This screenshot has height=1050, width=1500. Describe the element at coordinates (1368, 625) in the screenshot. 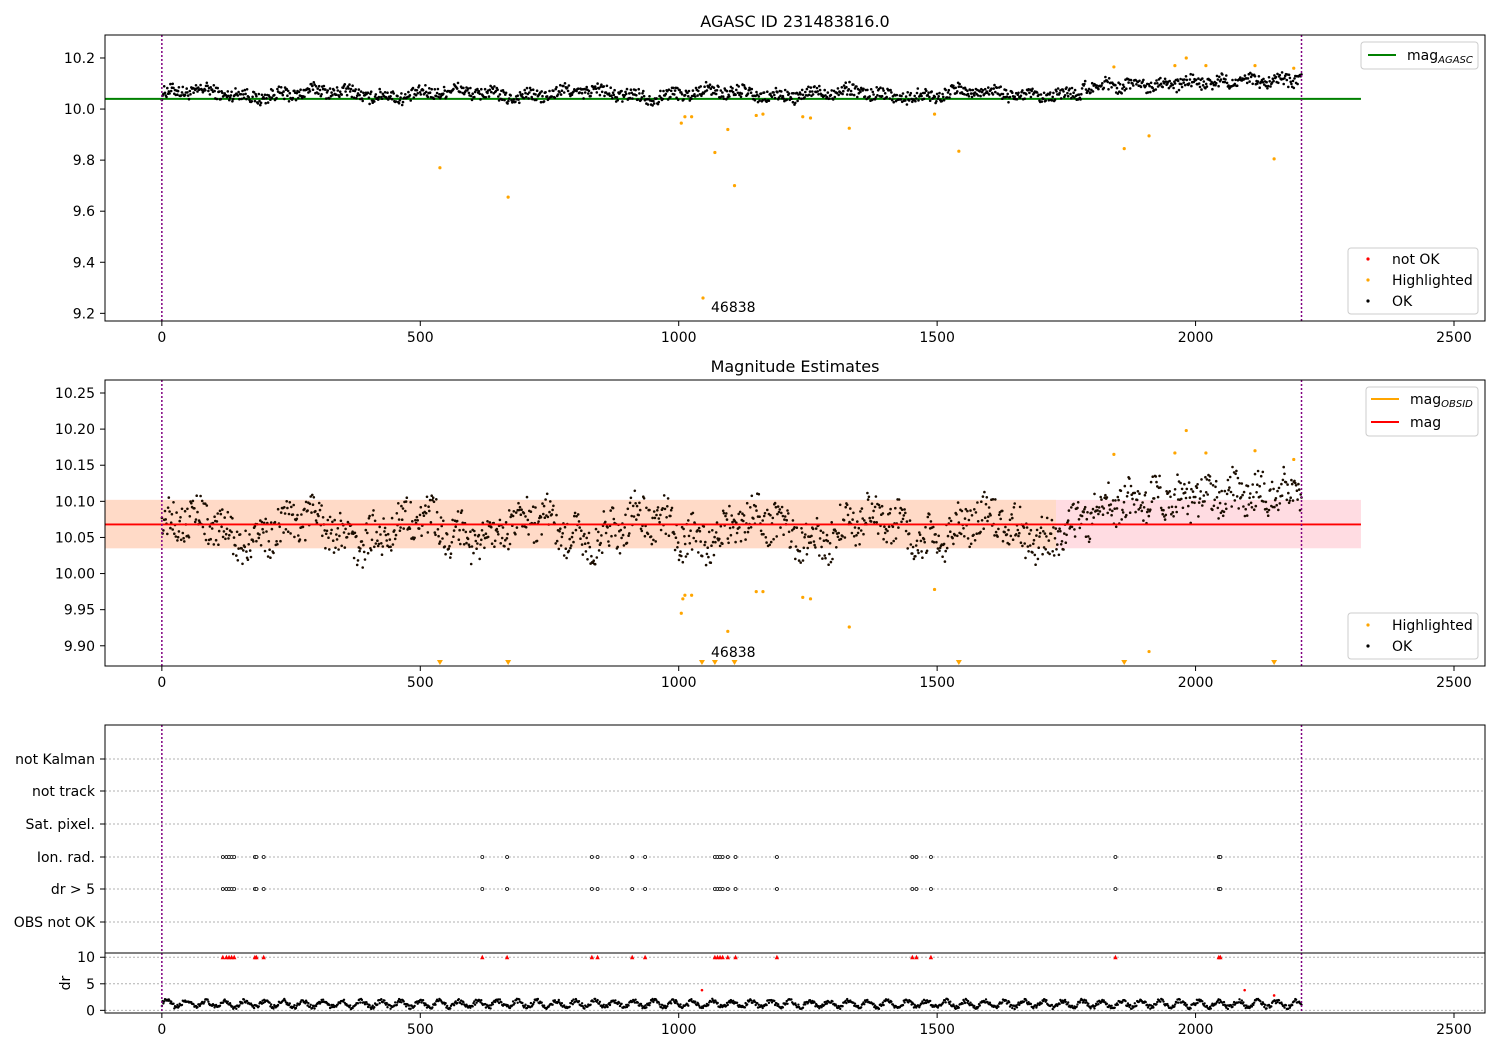

I see `legend2-highlighted-marker` at that location.